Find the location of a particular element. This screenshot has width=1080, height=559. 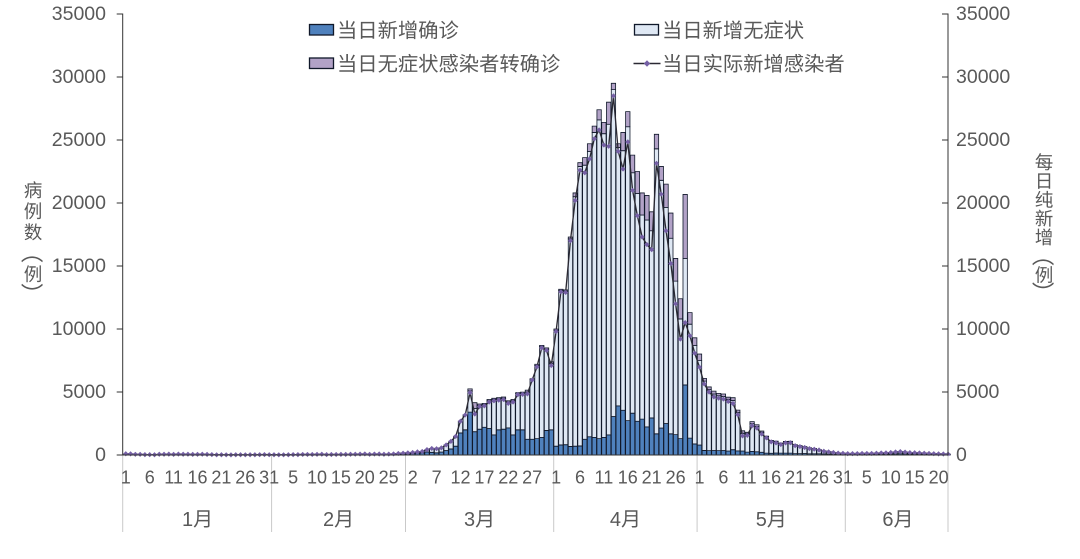

svg-text: 3 is located at coordinates (469, 520).